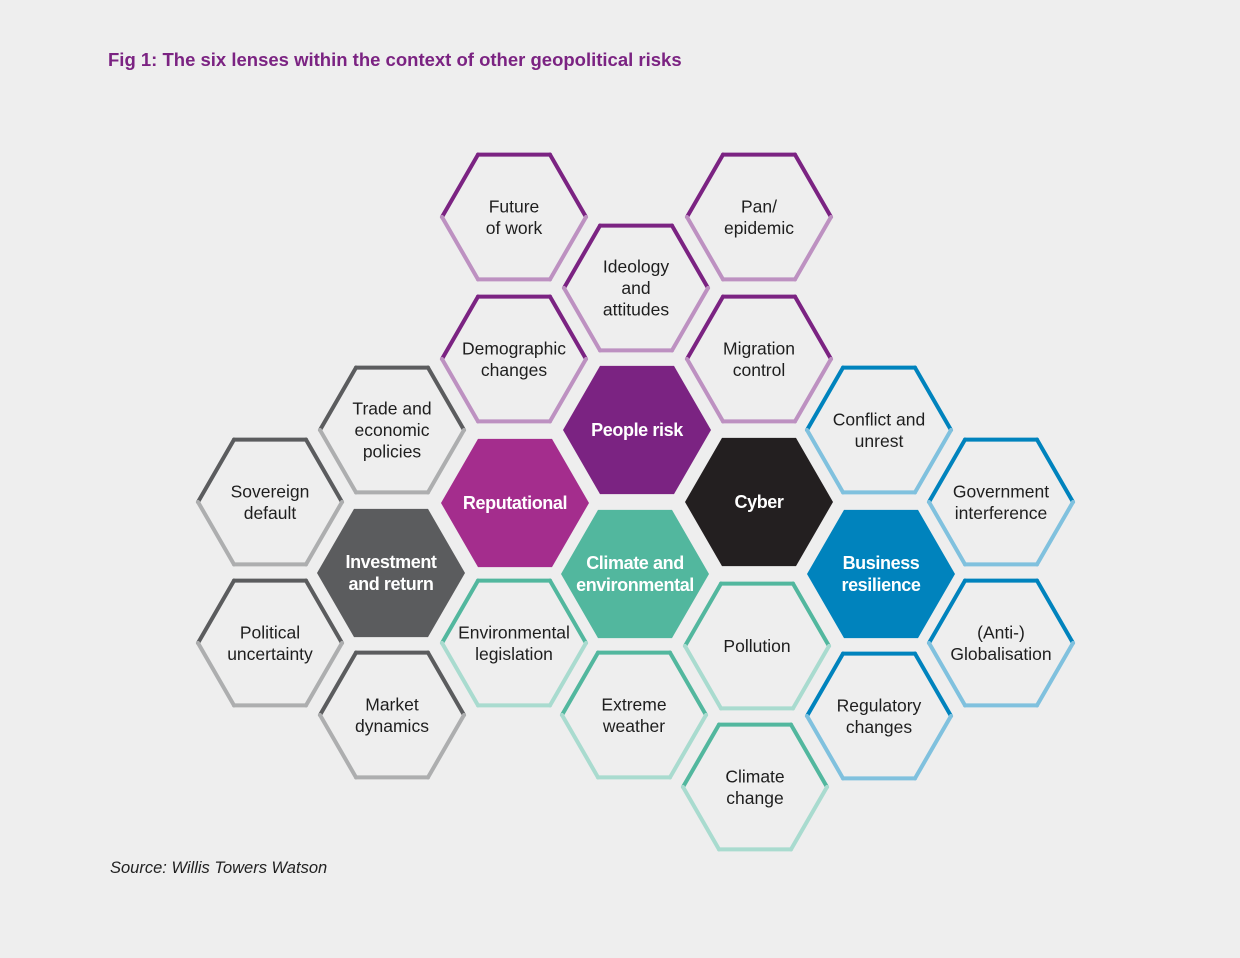 The image size is (1240, 958). I want to click on lens-hex-cyber: Cyber, so click(759, 502).